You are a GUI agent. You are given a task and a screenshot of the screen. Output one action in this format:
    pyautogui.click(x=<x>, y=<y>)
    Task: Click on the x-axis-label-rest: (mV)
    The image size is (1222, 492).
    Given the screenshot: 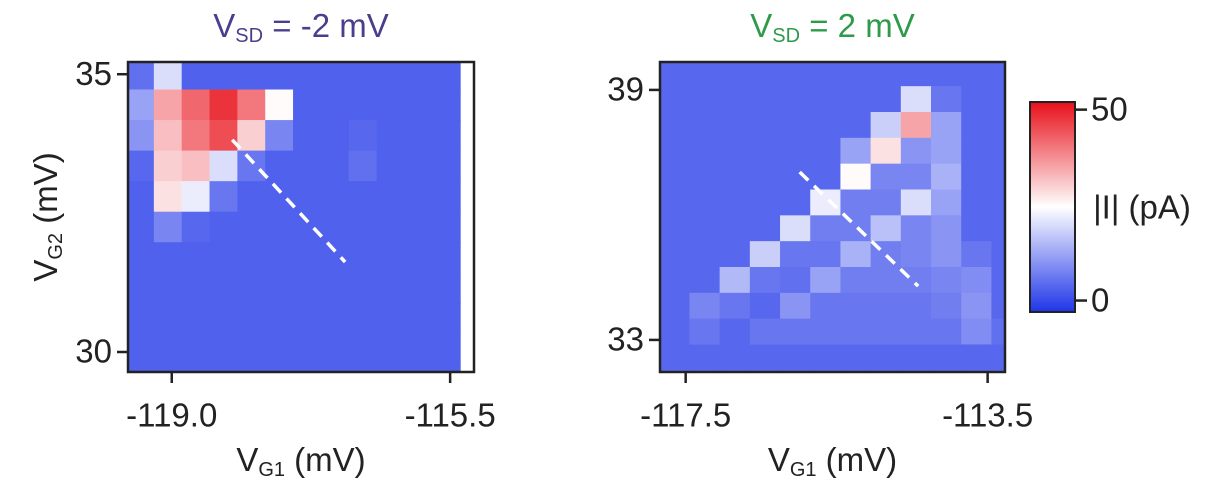 What is the action you would take?
    pyautogui.click(x=857, y=459)
    